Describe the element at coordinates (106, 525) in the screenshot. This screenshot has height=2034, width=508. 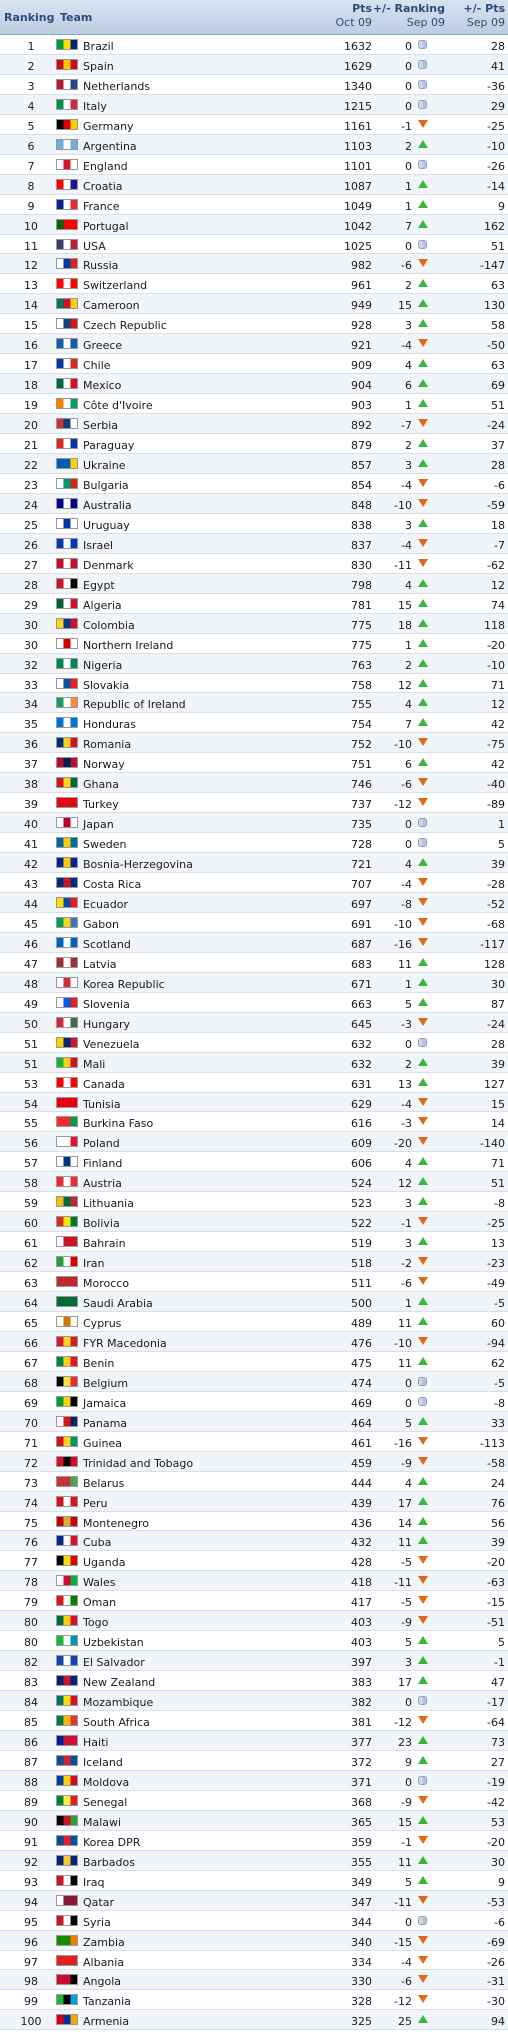
I see `team-link: Uruguay` at that location.